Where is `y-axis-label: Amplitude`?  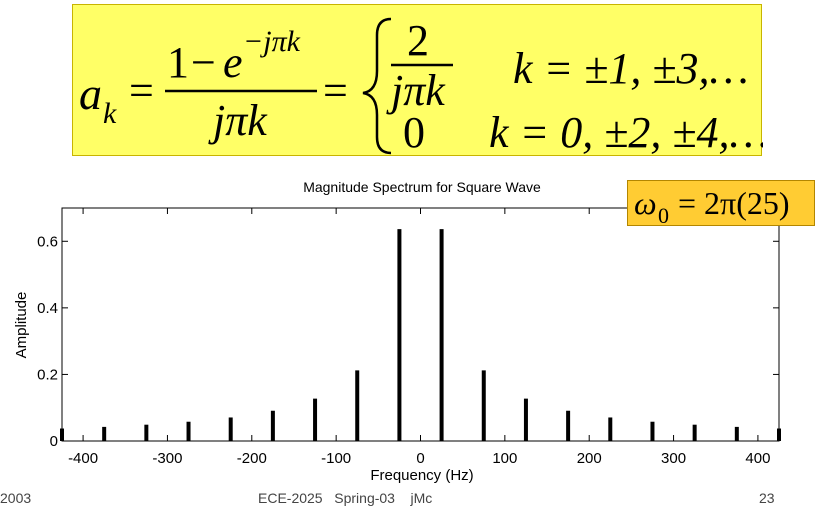 y-axis-label: Amplitude is located at coordinates (21, 325).